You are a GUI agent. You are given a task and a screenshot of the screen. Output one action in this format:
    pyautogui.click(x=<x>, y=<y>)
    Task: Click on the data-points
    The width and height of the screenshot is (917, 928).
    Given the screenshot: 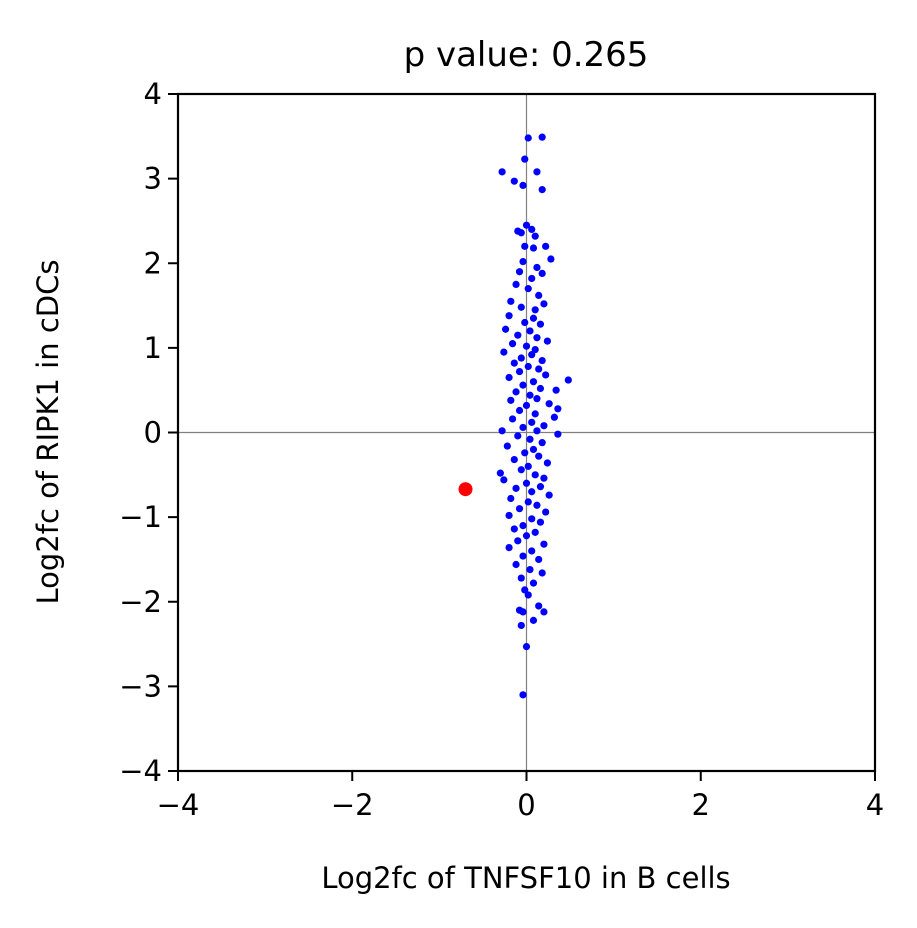 What is the action you would take?
    pyautogui.click(x=515, y=416)
    